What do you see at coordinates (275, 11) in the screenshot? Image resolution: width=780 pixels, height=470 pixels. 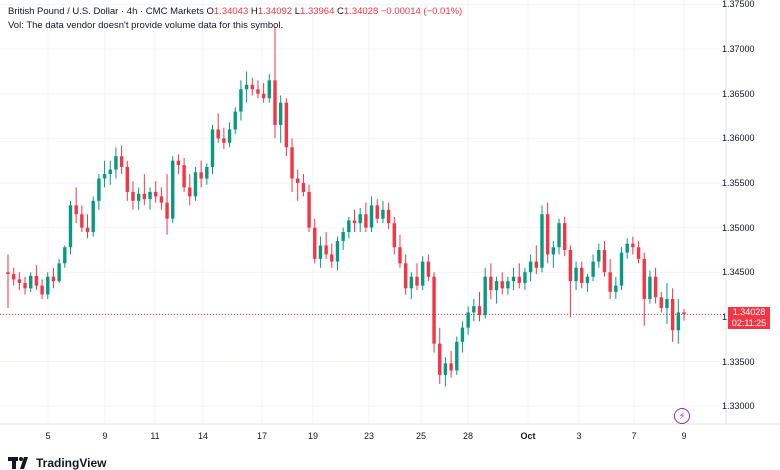 I see `high-value: 1.34092` at bounding box center [275, 11].